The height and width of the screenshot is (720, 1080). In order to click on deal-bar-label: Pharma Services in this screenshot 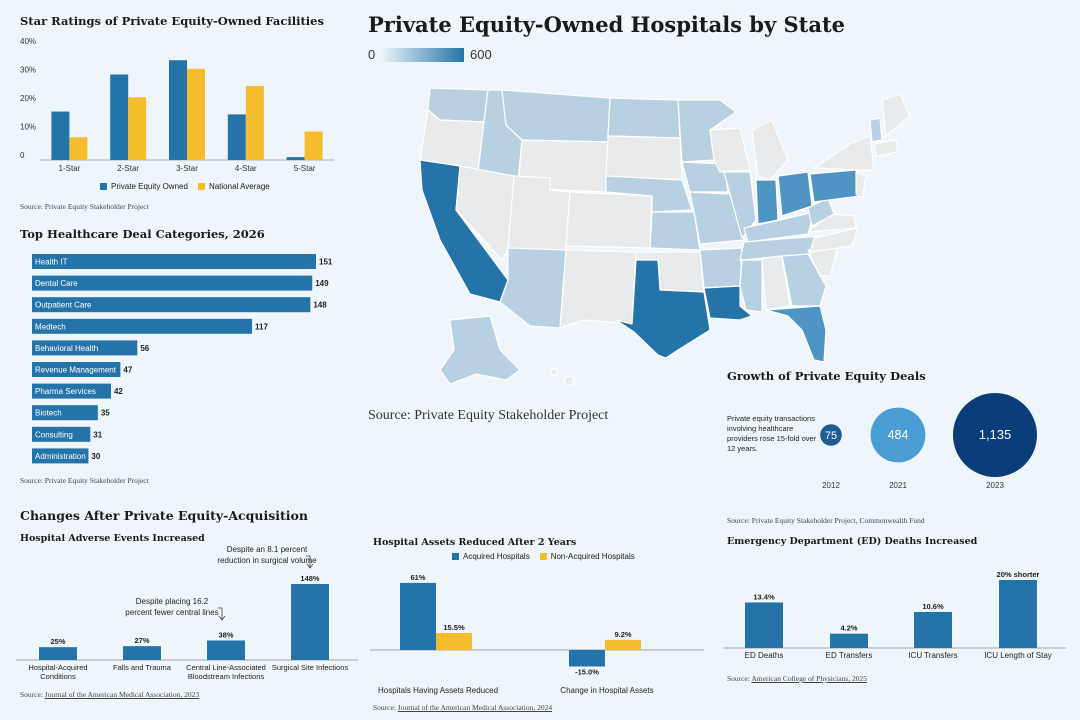, I will do `click(65, 391)`.